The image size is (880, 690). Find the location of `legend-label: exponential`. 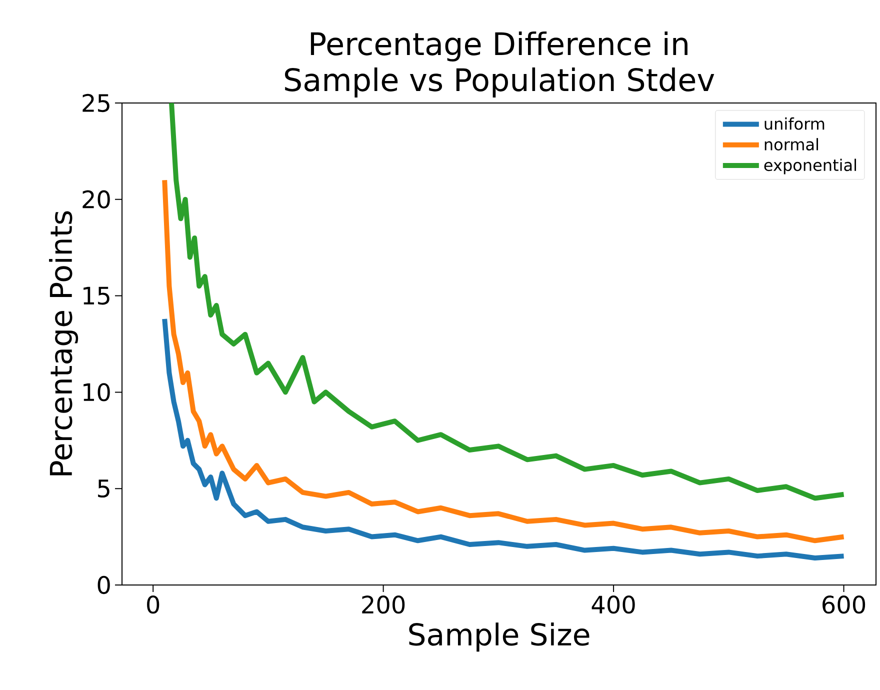

legend-label: exponential is located at coordinates (810, 166).